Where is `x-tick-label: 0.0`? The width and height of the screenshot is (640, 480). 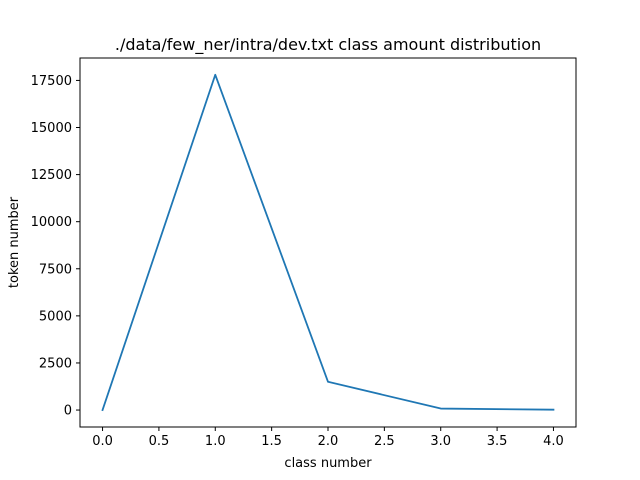
x-tick-label: 0.0 is located at coordinates (102, 441).